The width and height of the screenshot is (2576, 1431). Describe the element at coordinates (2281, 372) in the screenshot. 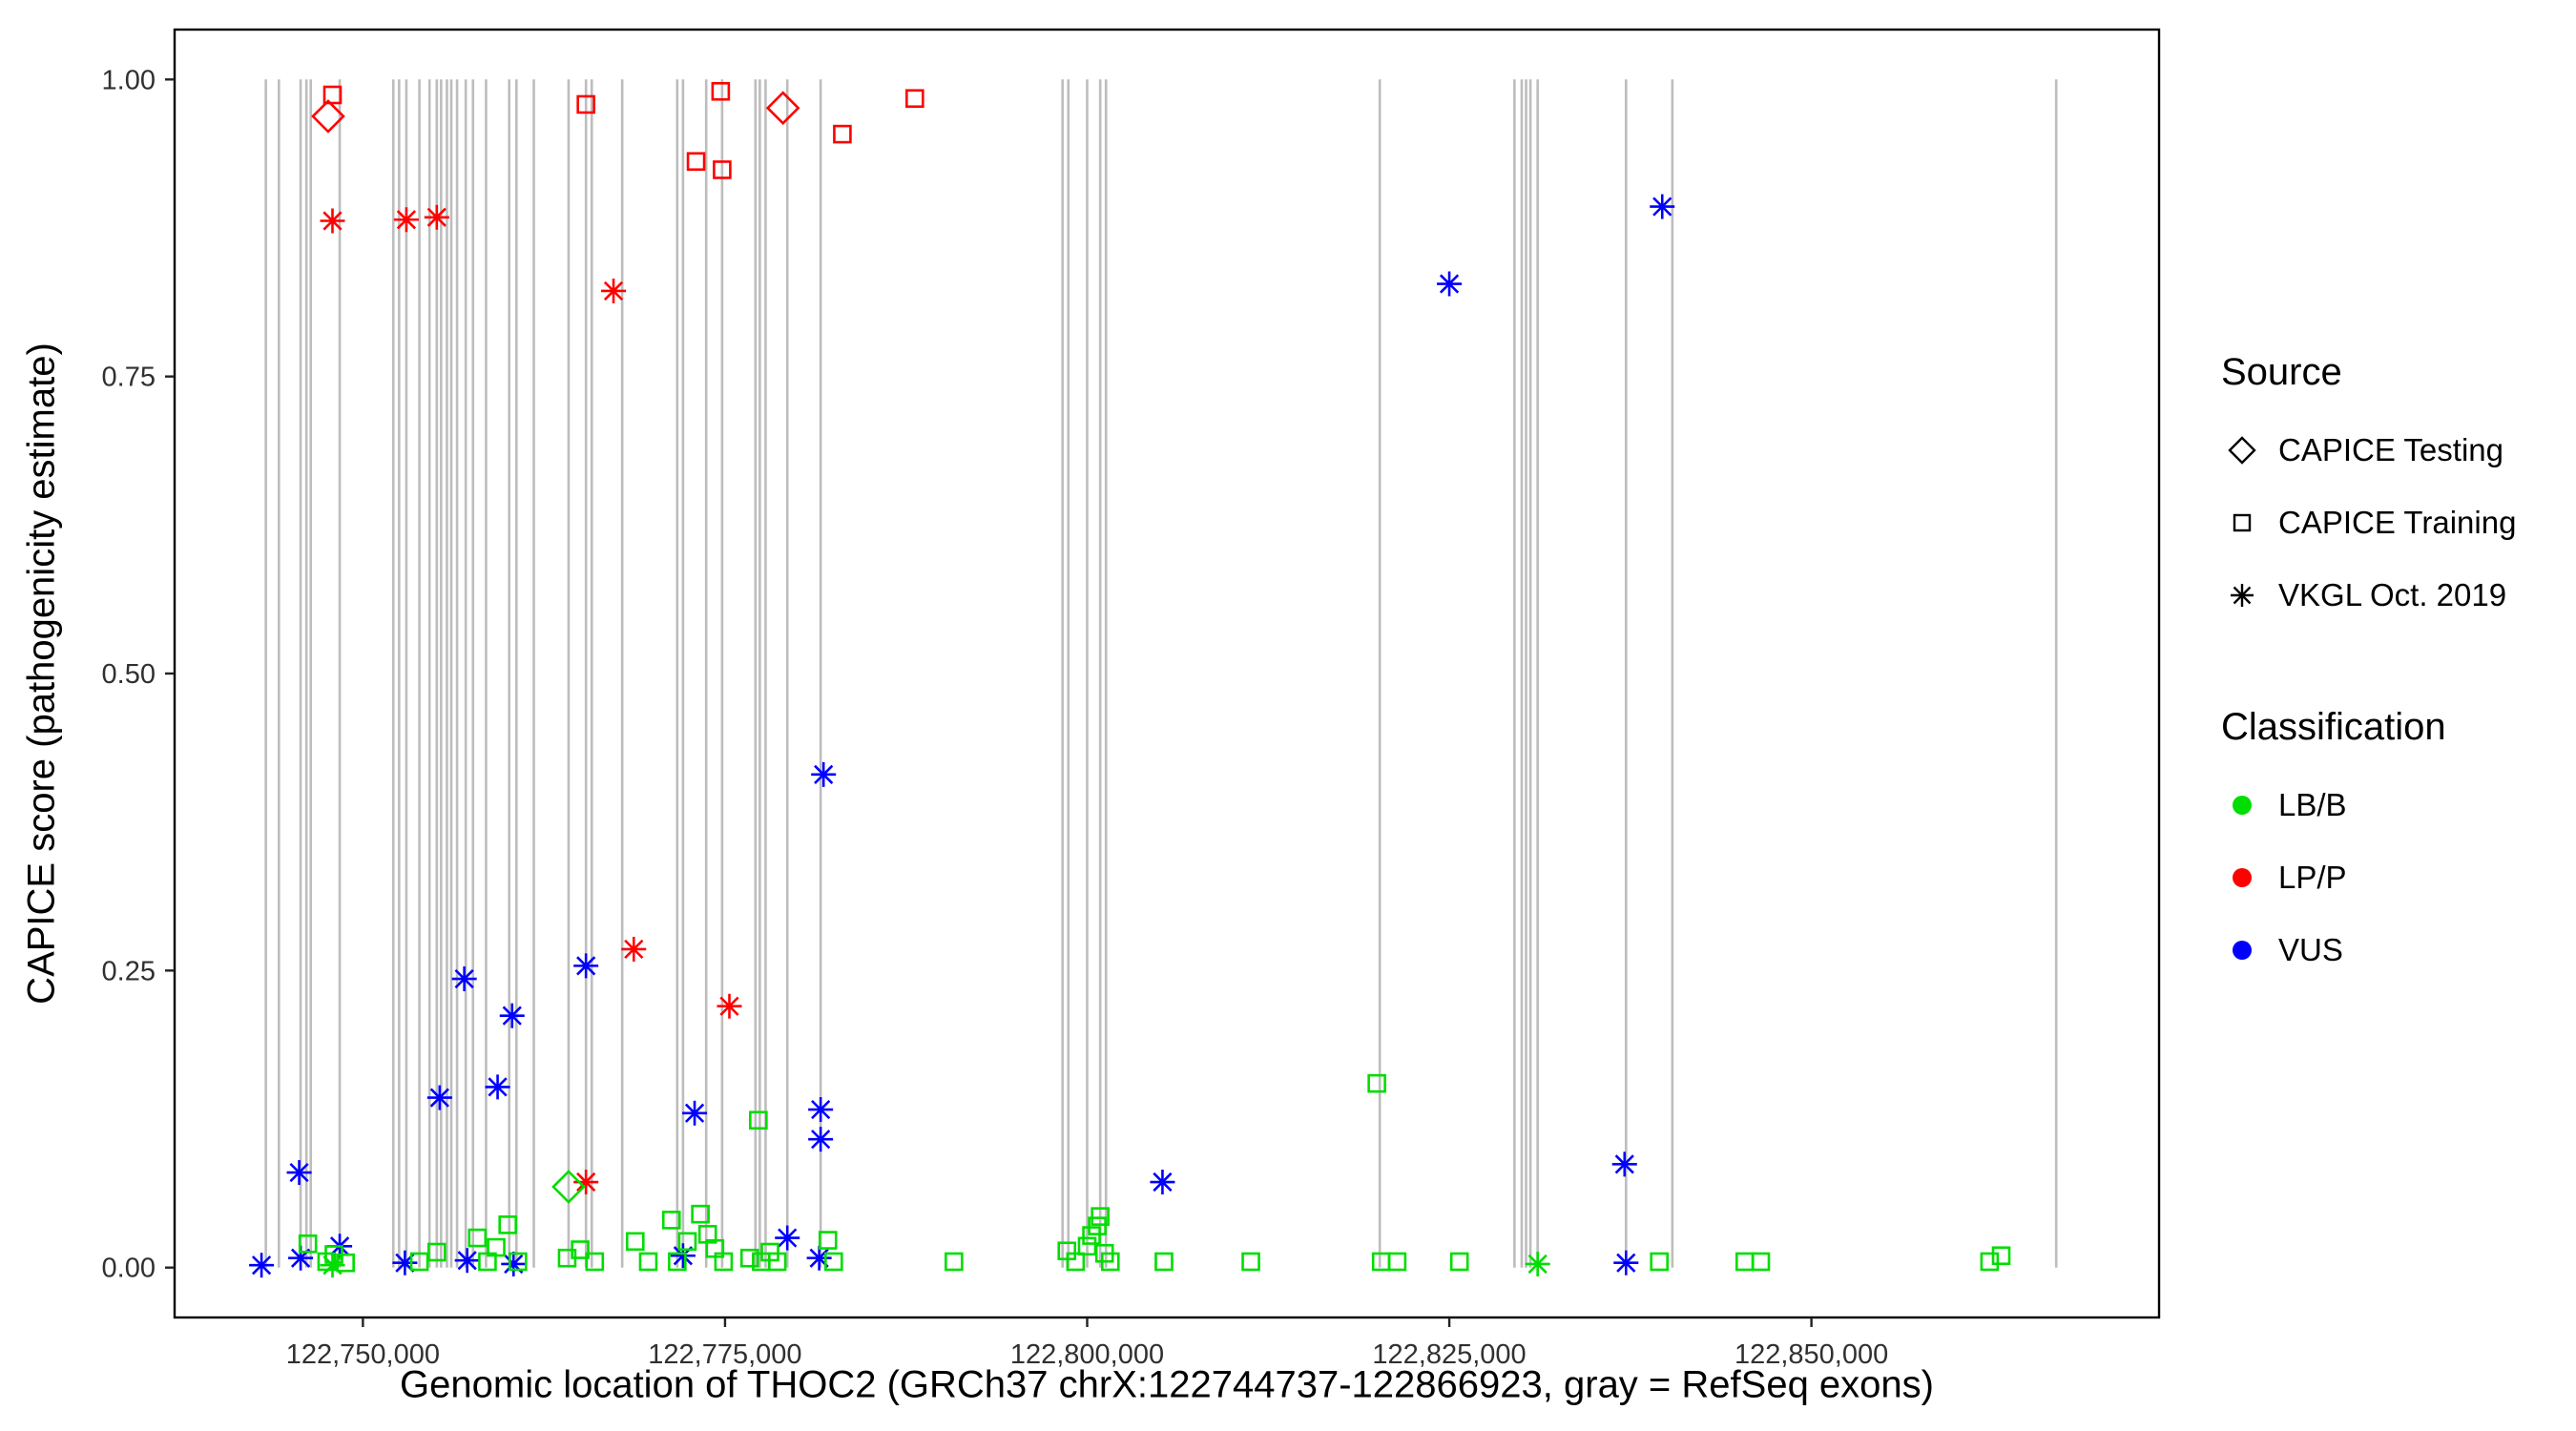

I see `legend-source-title: Source` at that location.